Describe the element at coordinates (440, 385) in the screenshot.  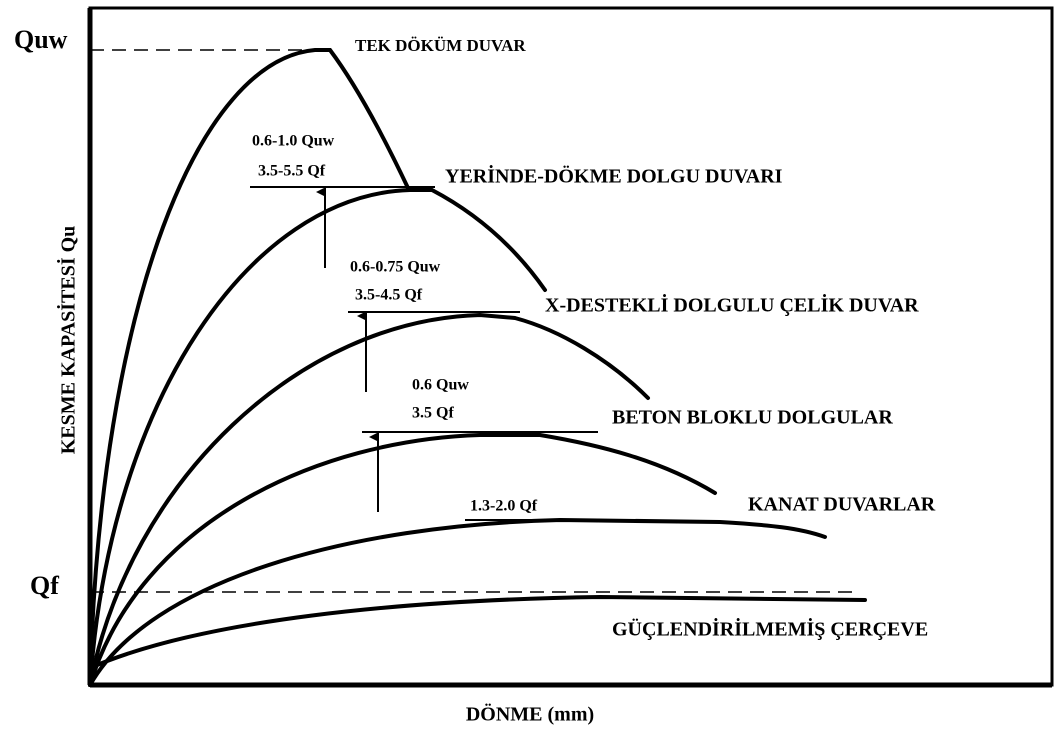
I see `annotation: 0.6 Quw` at that location.